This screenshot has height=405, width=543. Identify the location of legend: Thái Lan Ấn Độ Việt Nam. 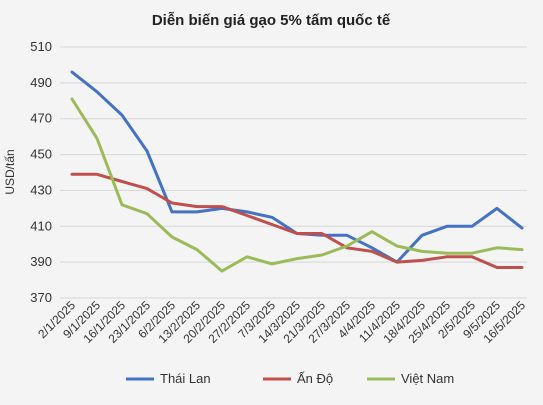
(290, 378).